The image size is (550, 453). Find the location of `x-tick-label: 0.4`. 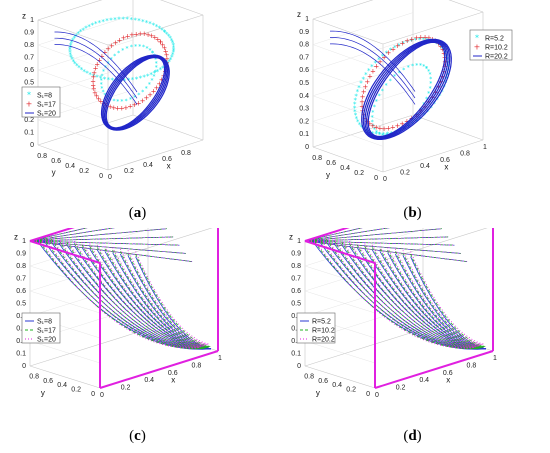

x-tick-label: 0.4 is located at coordinates (148, 165).